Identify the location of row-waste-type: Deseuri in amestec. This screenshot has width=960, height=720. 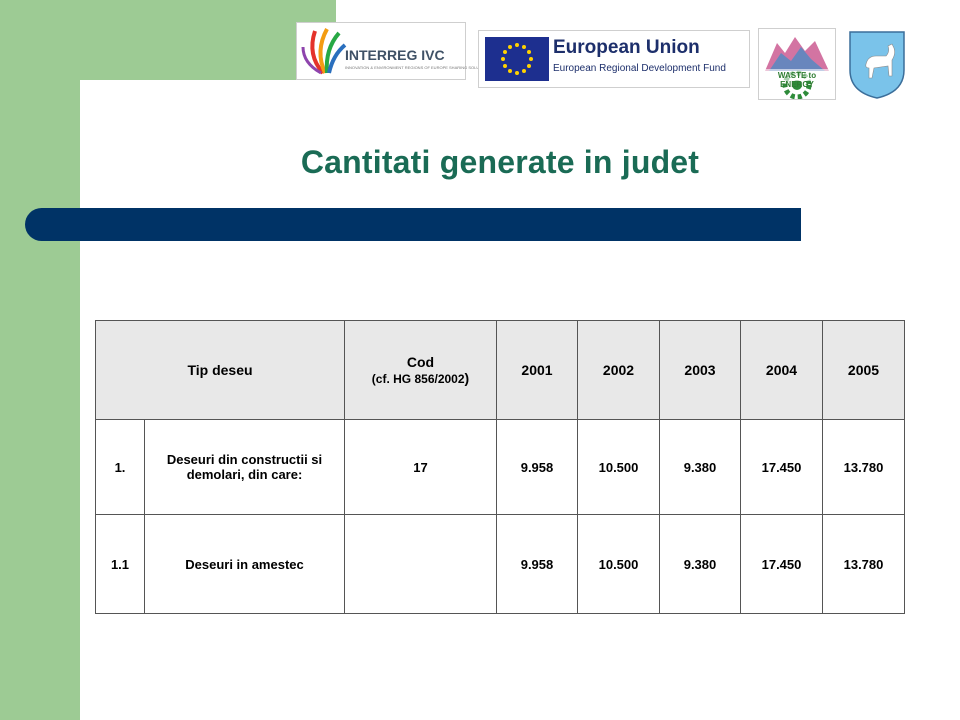
(244, 564).